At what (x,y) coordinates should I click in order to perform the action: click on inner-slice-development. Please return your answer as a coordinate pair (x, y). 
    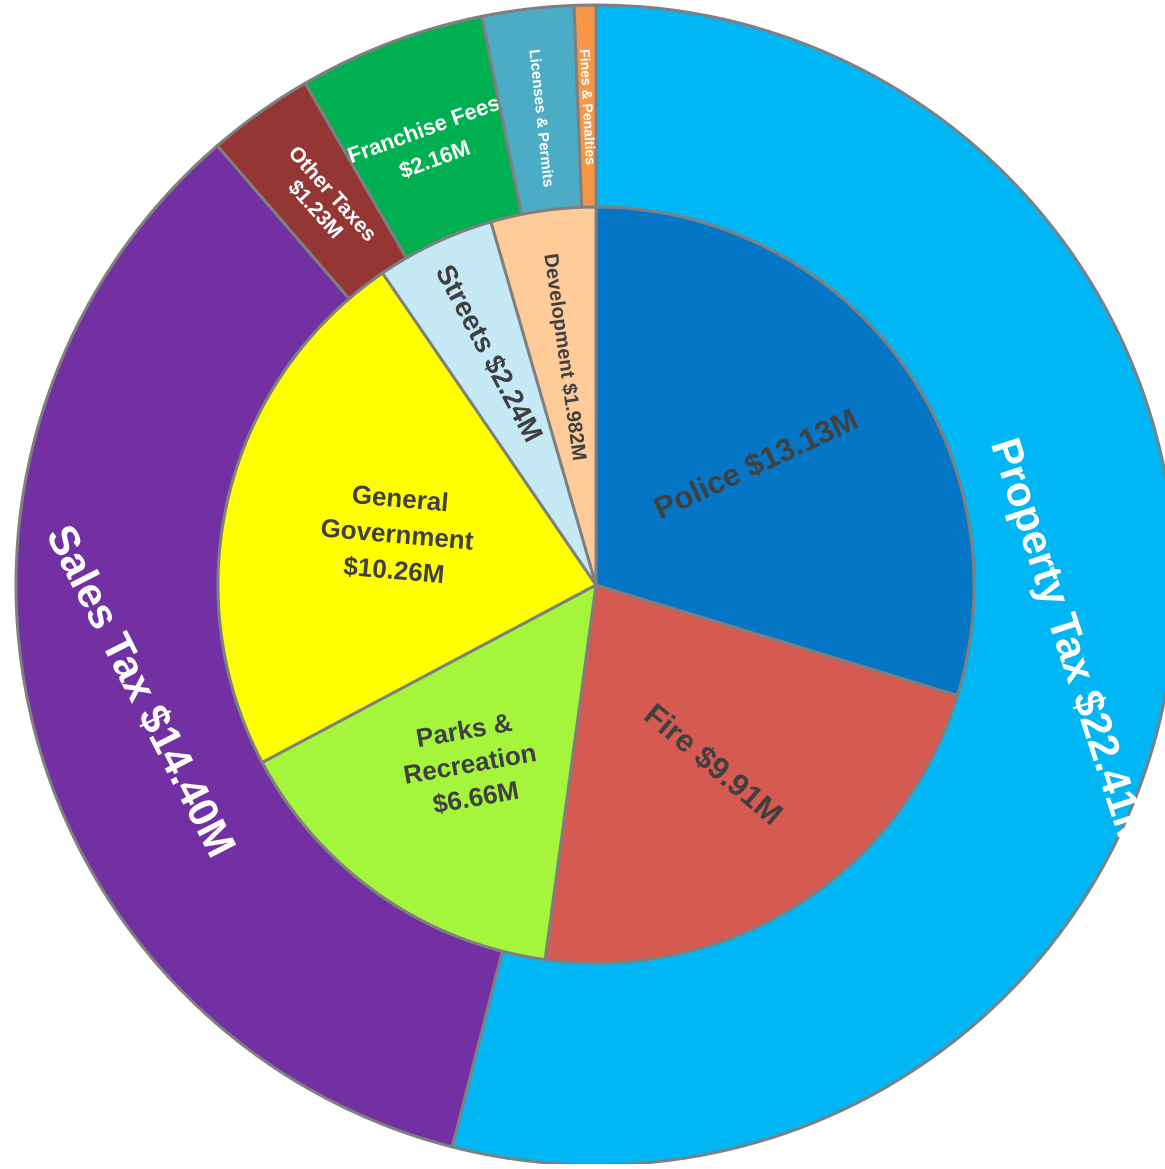
    Looking at the image, I should click on (543, 395).